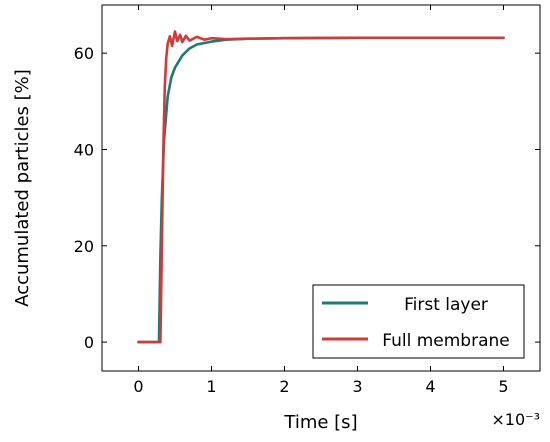 This screenshot has width=550, height=442. Describe the element at coordinates (84, 246) in the screenshot. I see `y-tick-label: 20` at that location.